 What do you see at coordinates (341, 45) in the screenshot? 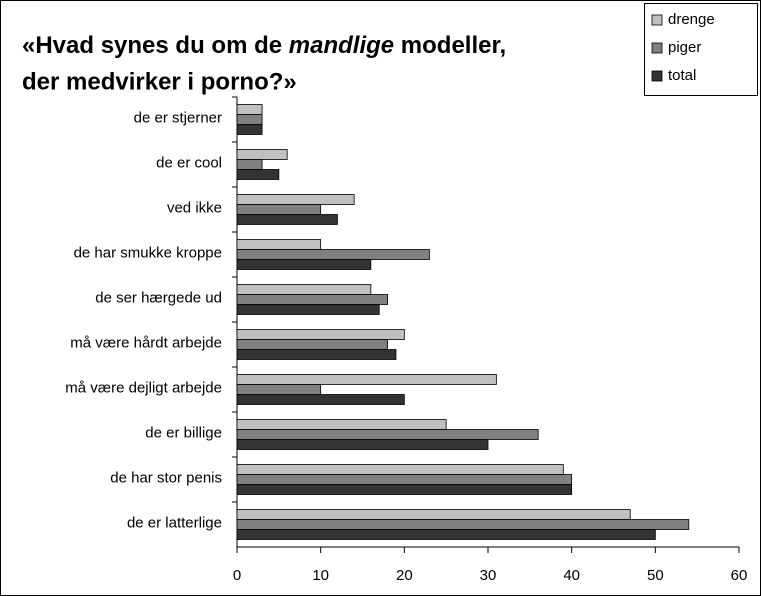
I see `title-part: mandlige` at bounding box center [341, 45].